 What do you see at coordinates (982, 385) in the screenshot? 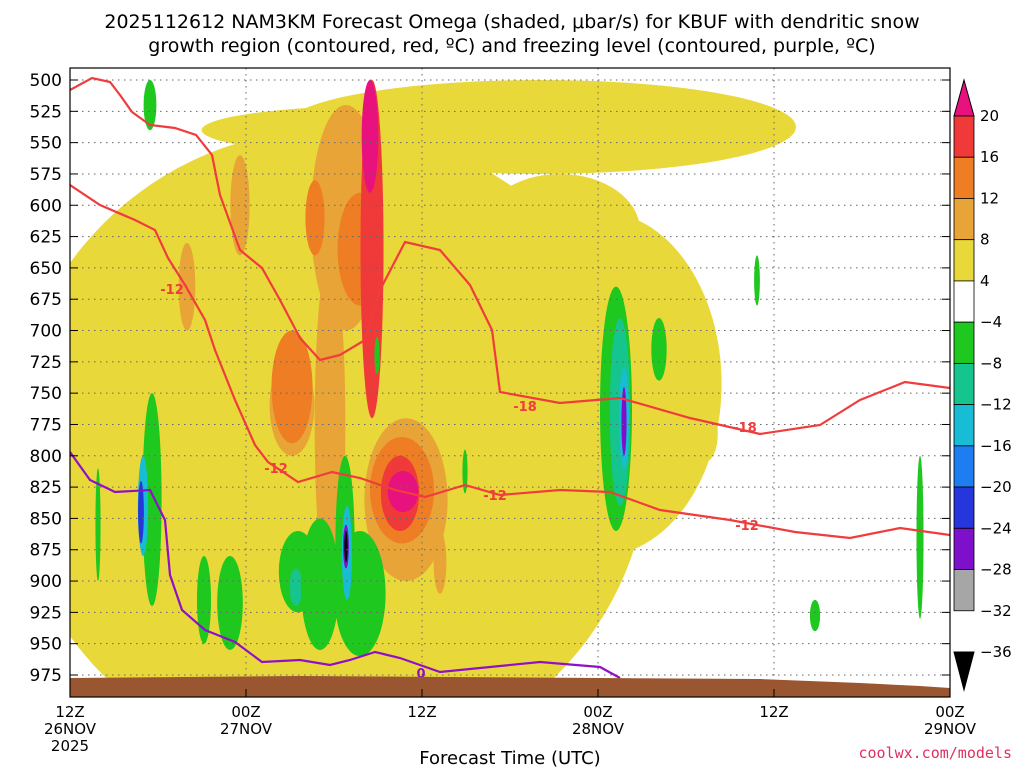
I see `colorbar: 20 16 12 8 4 −4 −8 −12 −16 −20 −24 −28 −32 −36` at bounding box center [982, 385].